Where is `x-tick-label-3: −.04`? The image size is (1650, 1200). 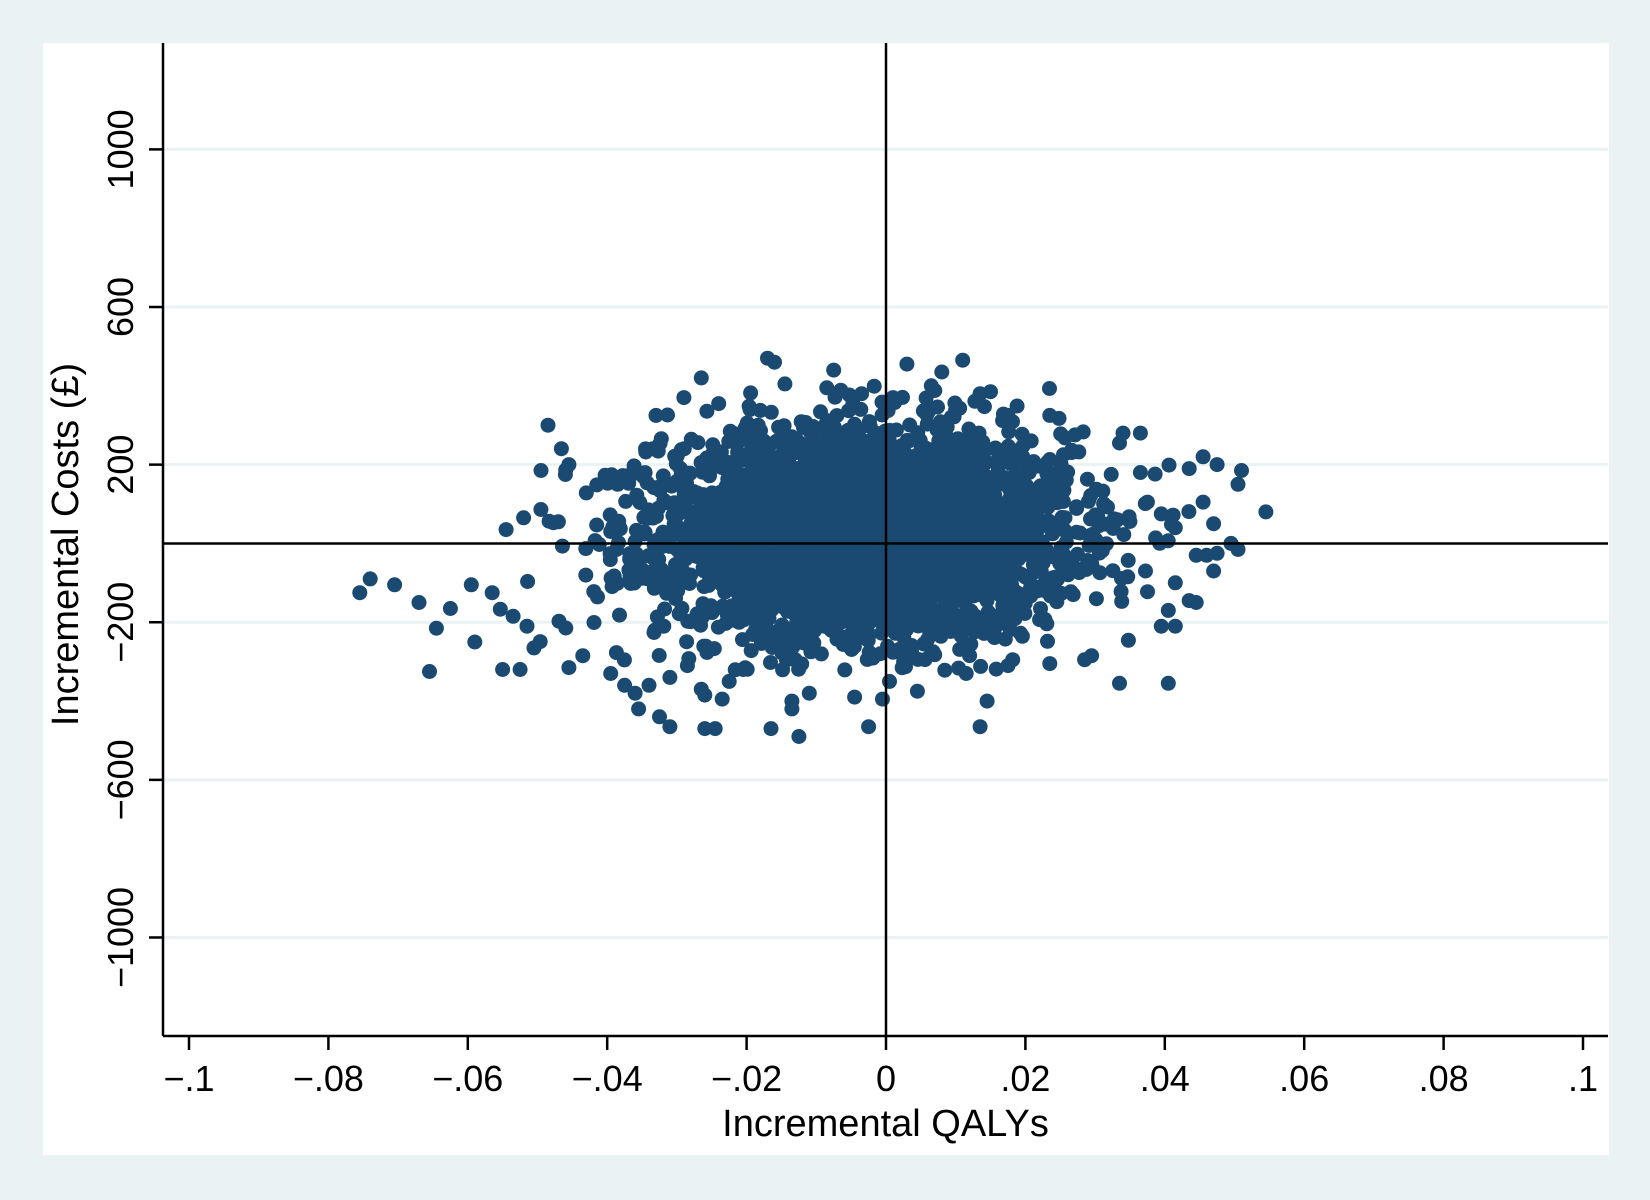
x-tick-label-3: −.04 is located at coordinates (607, 1078).